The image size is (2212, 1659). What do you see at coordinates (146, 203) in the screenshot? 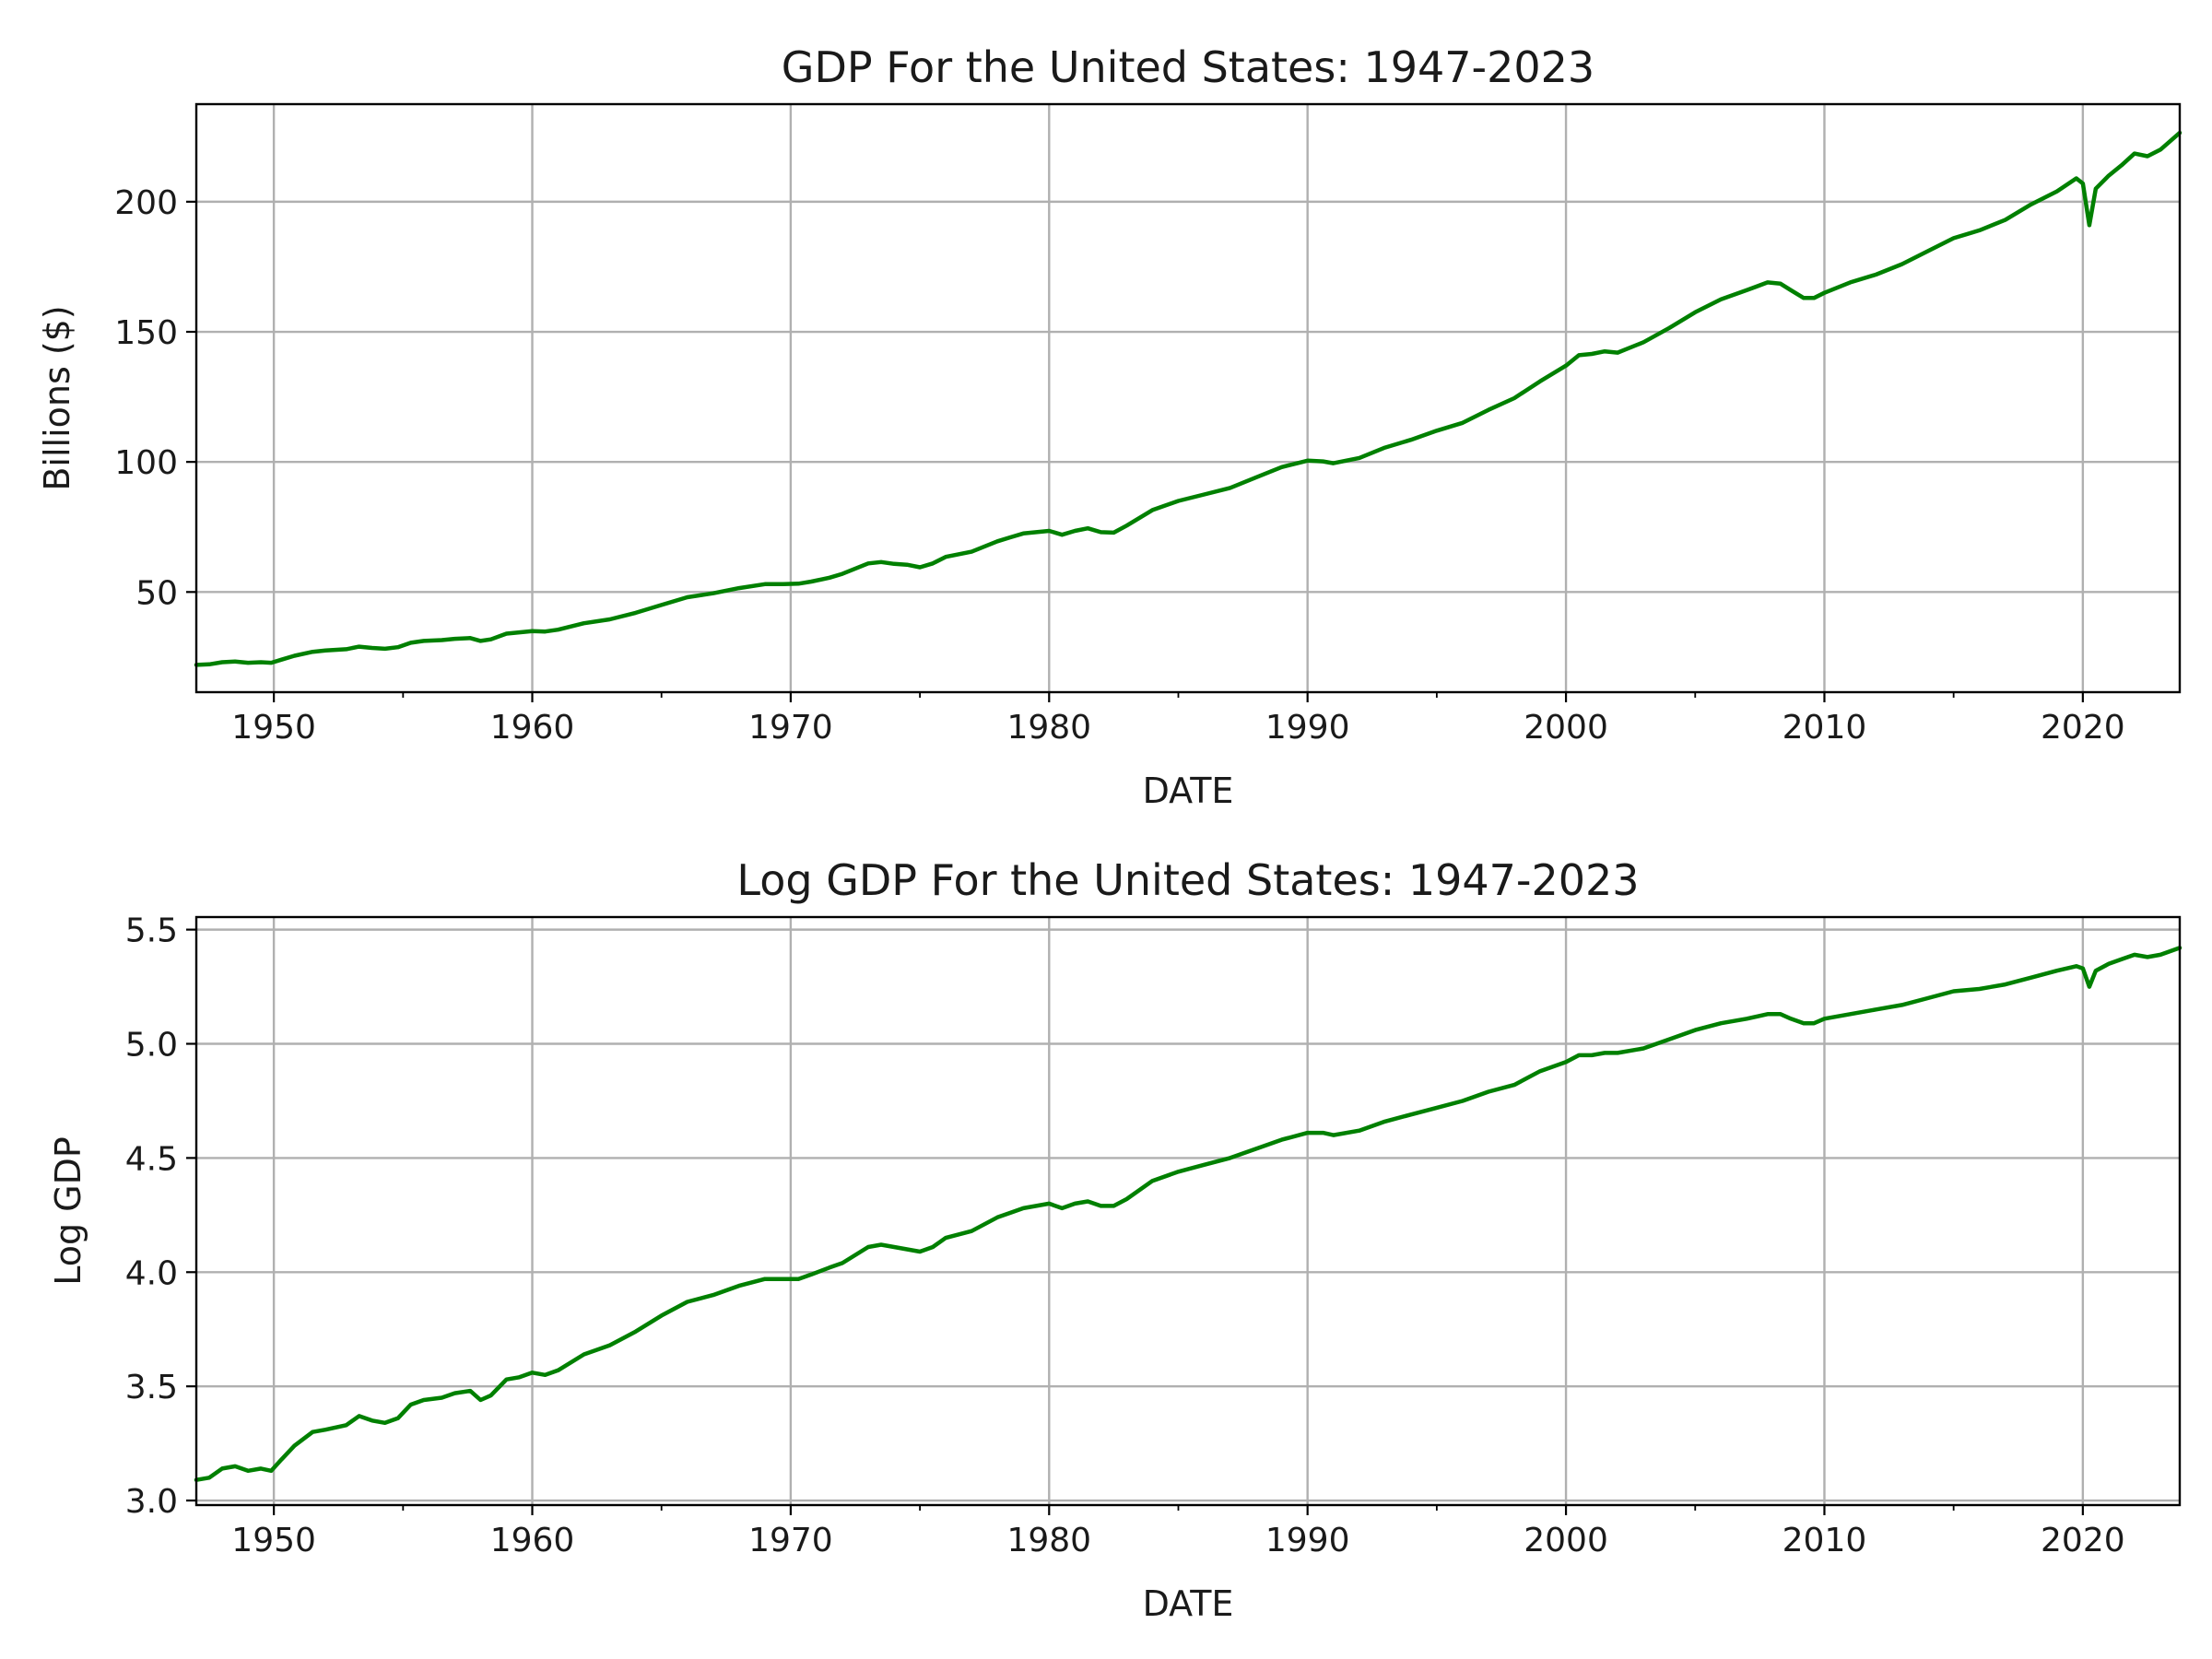
I see `gdp-y-tick-label: 200` at bounding box center [146, 203].